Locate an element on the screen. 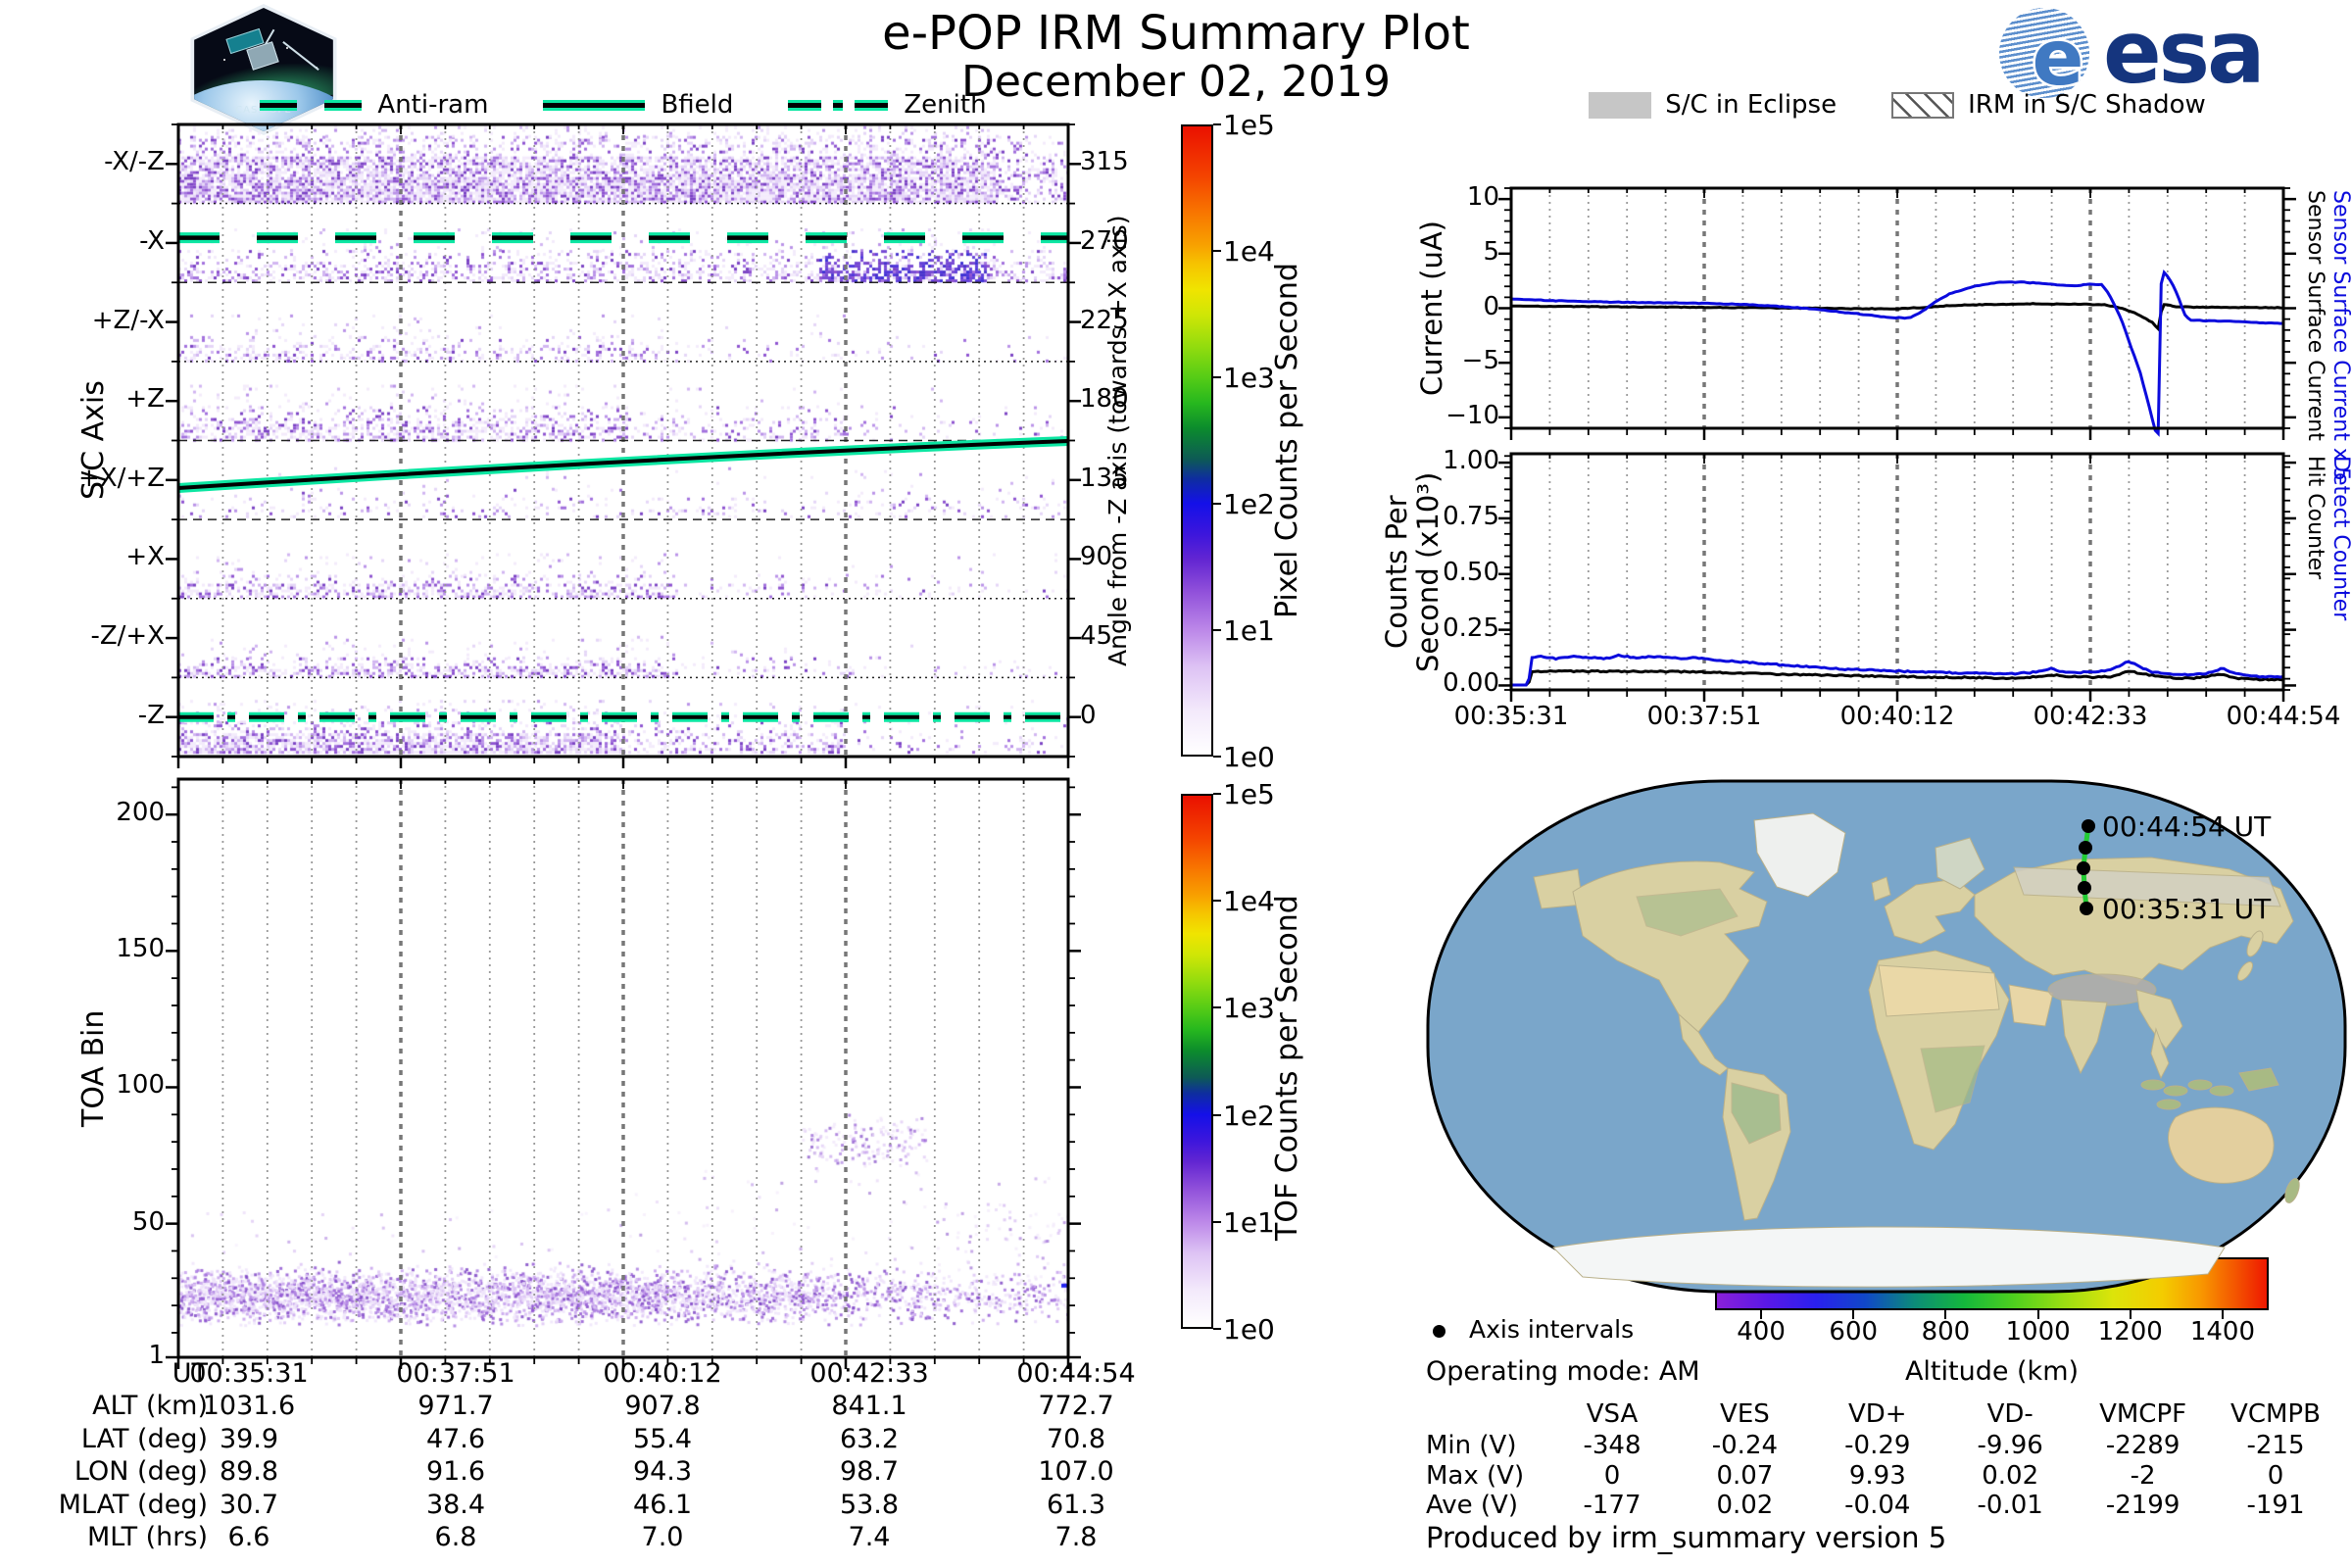  voltage-cell: -0.24 is located at coordinates (1745, 1445).